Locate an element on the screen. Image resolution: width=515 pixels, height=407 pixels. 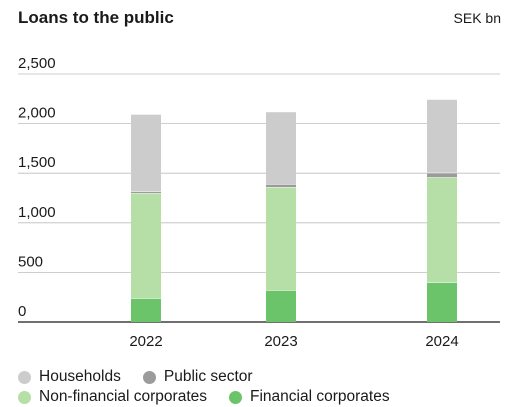
households-swatch-icon is located at coordinates (24, 377).